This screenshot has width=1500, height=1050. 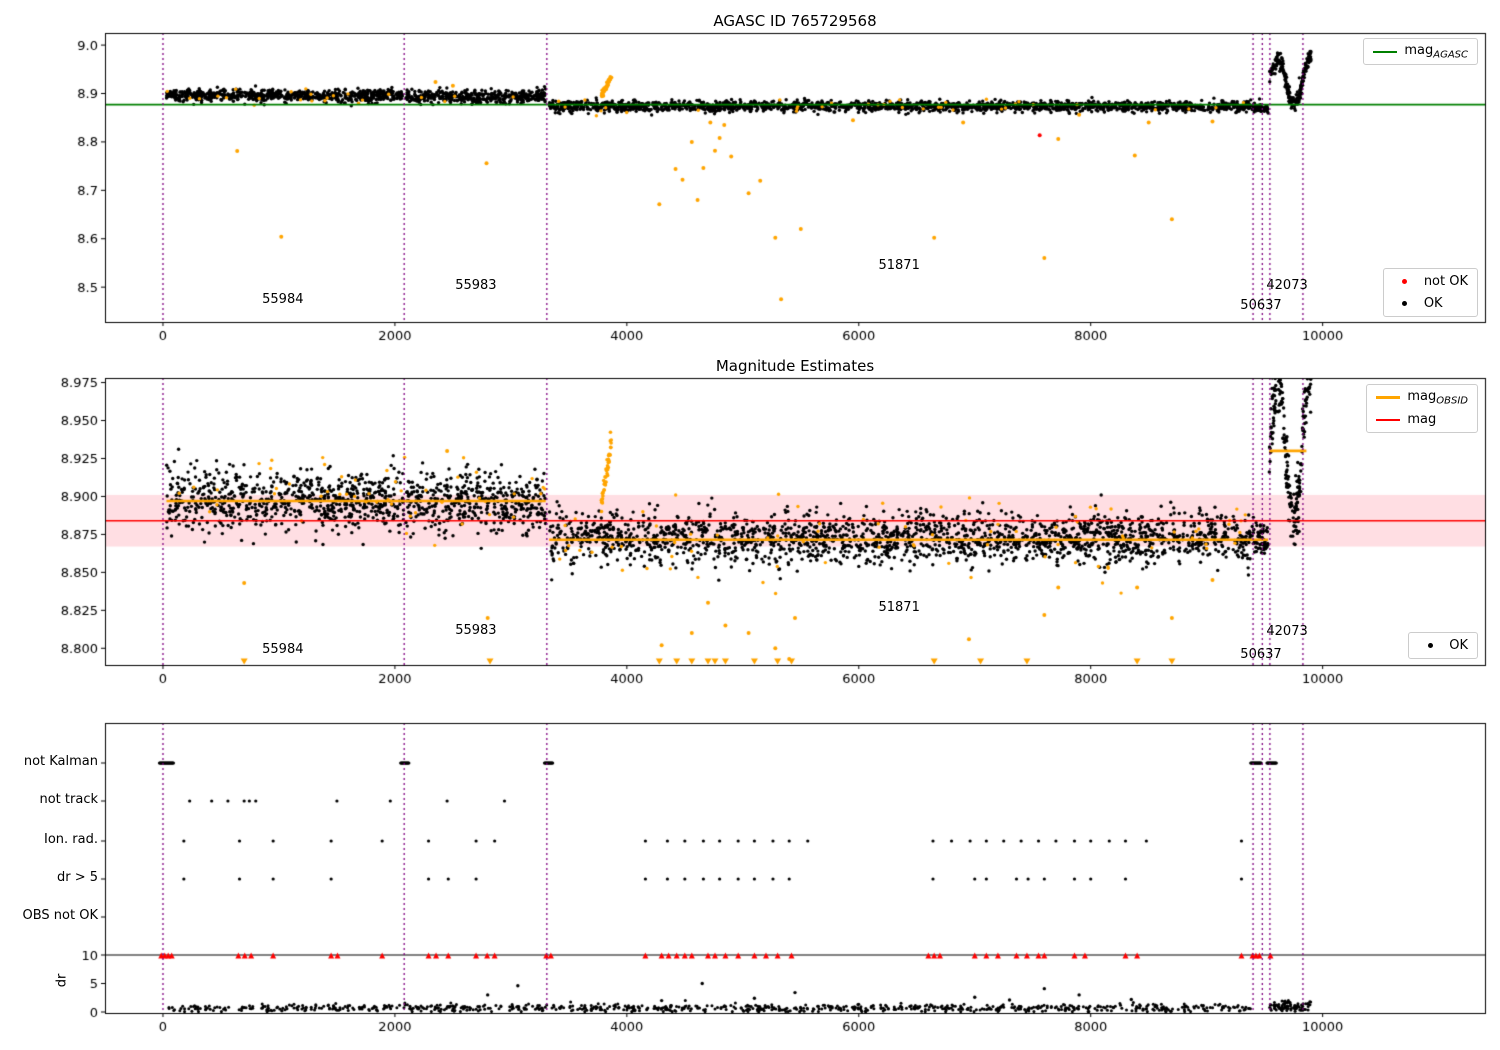 I want to click on legend-entry-ok2: OK, so click(x=1443, y=645).